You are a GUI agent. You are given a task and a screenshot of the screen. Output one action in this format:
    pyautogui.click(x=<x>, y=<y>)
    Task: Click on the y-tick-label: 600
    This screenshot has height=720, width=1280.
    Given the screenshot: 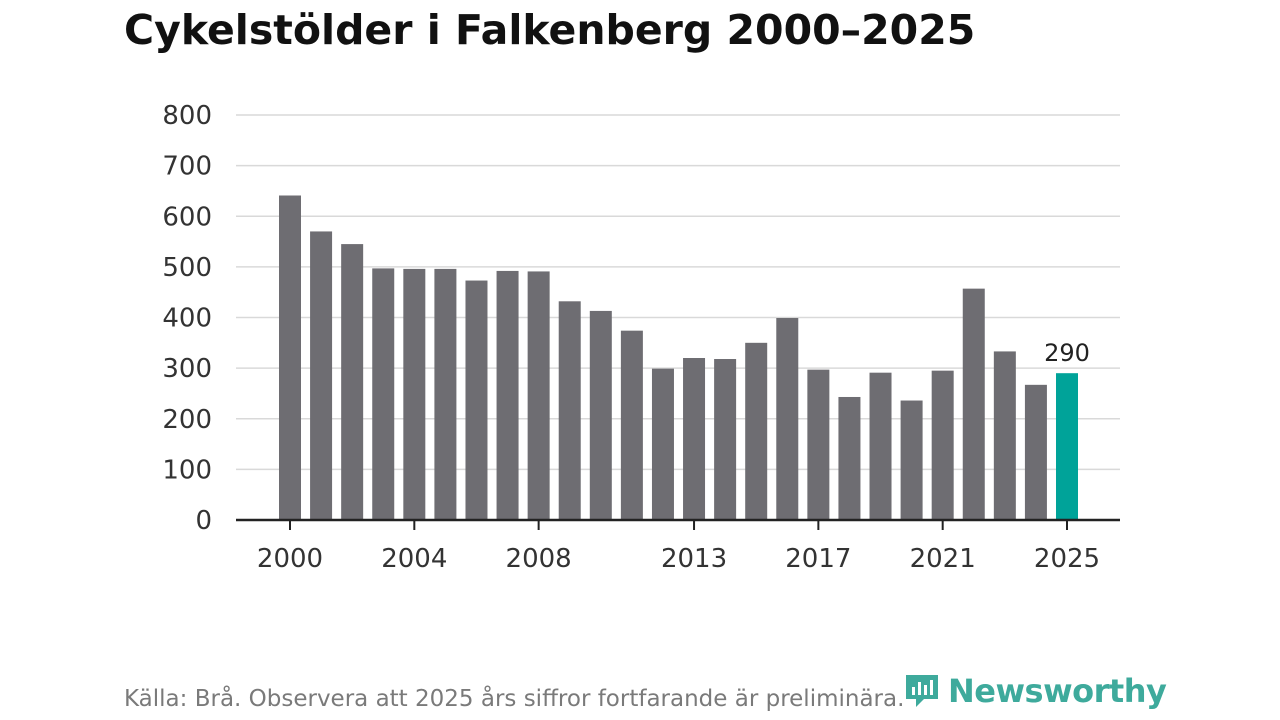 What is the action you would take?
    pyautogui.click(x=187, y=217)
    